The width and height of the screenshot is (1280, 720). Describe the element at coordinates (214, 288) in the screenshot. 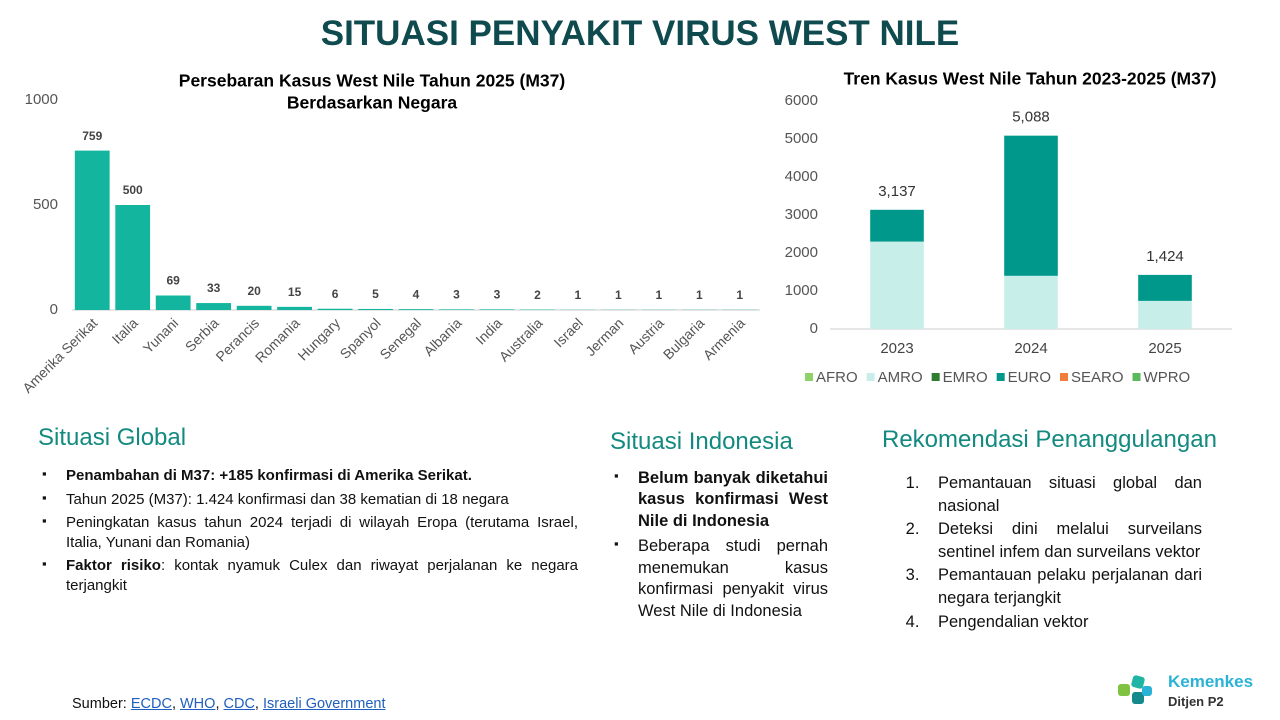

I see `data-label: 33` at that location.